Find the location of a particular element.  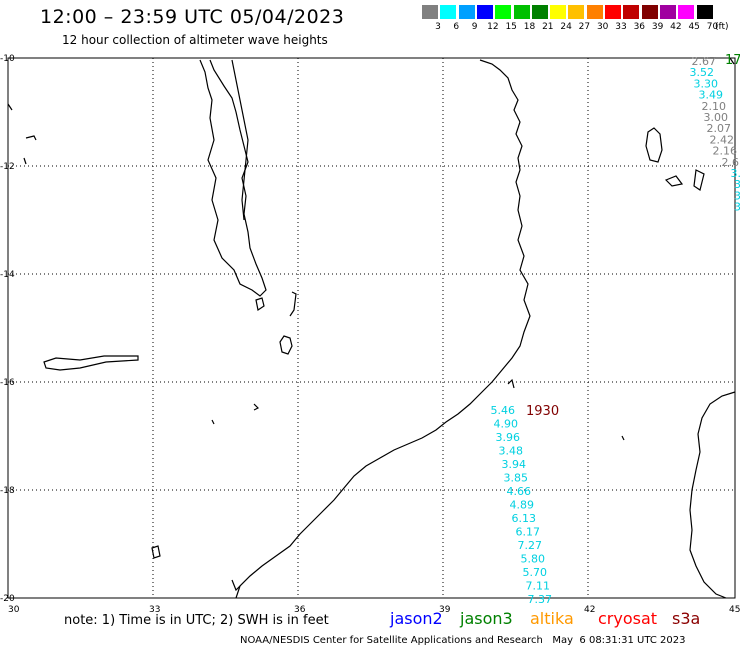

swh-value: 3. is located at coordinates (735, 173).